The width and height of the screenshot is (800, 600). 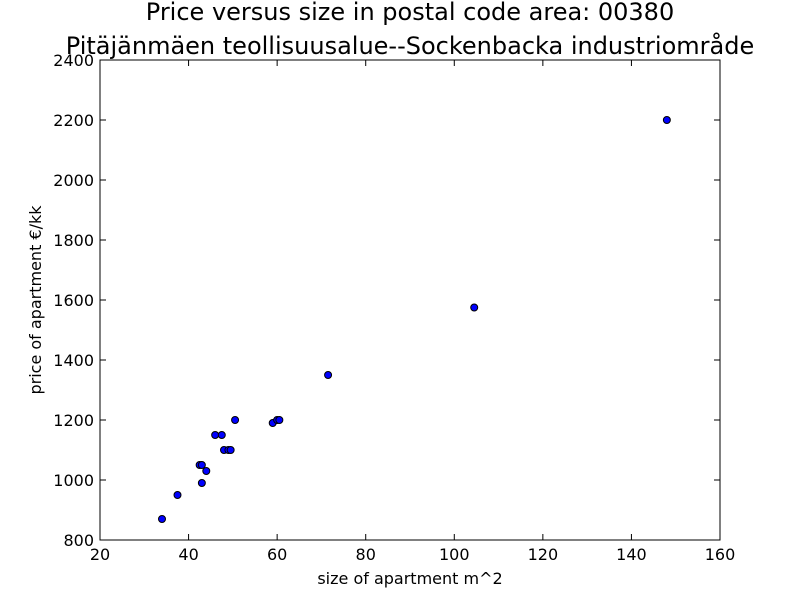 I want to click on x-tick-label: 140, so click(x=631, y=554).